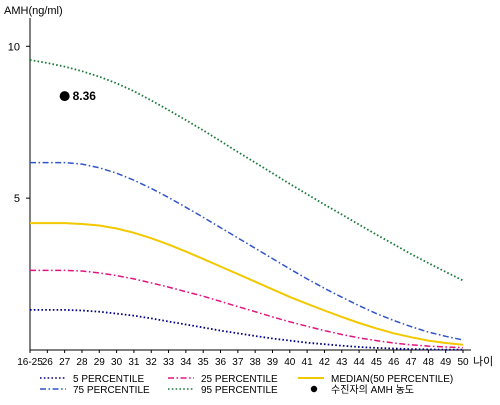  I want to click on legend-label: MEDIAN(50 PERCENTILE), so click(392, 379).